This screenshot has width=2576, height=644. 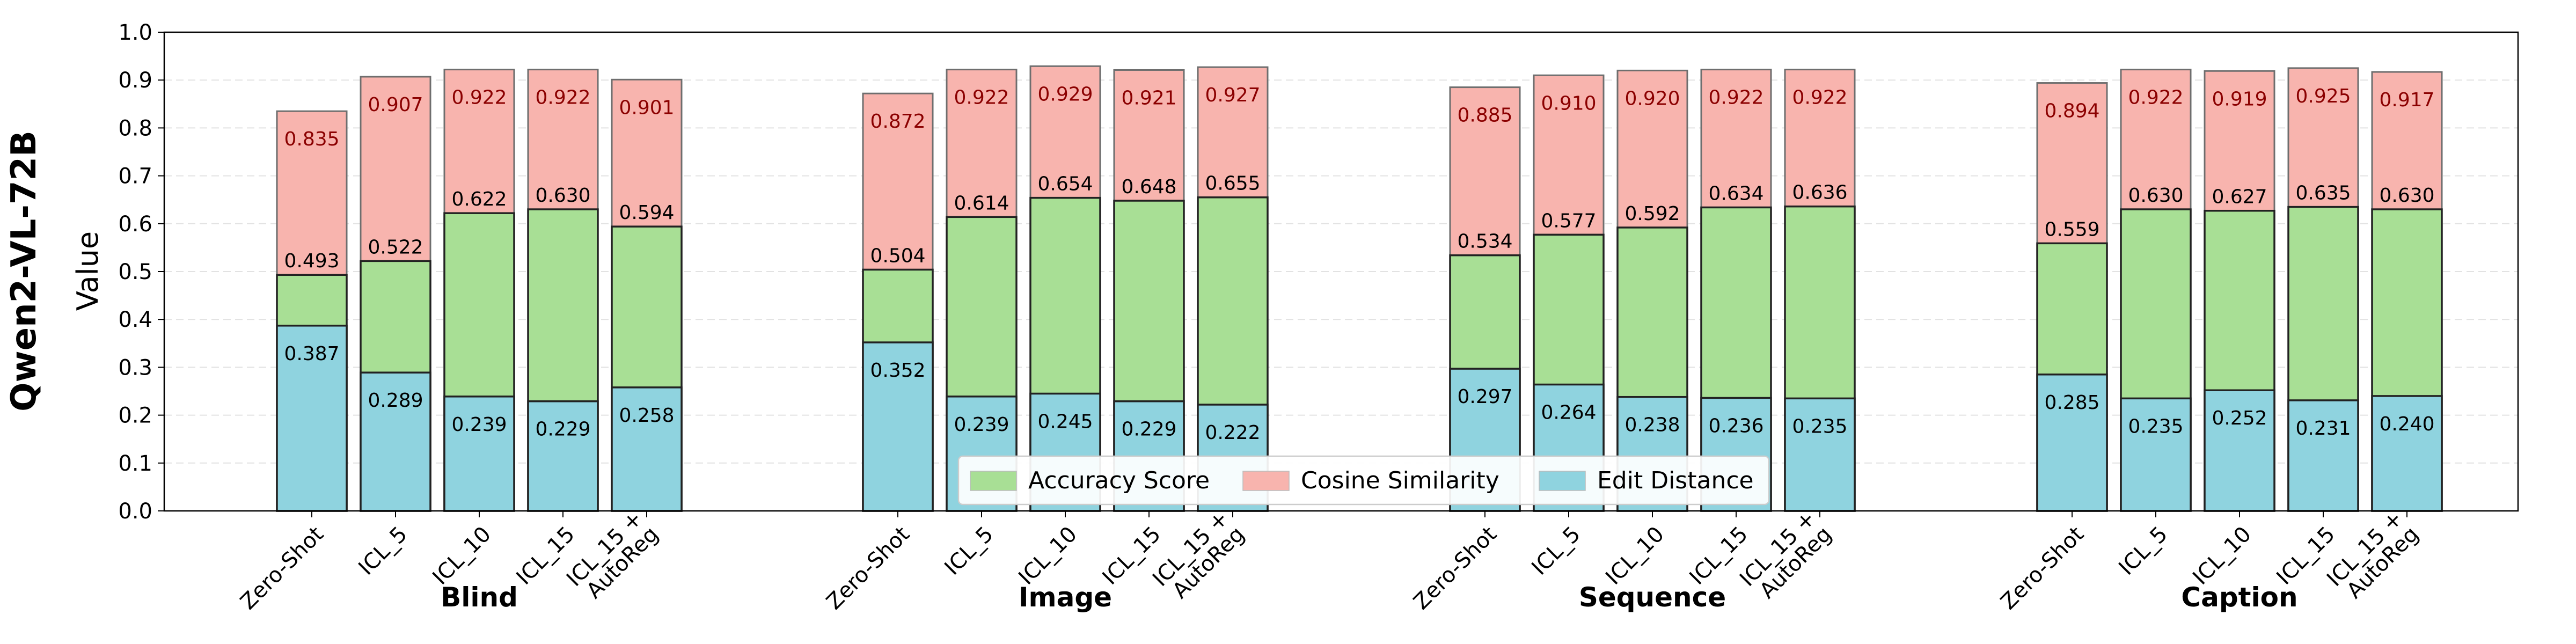 What do you see at coordinates (135, 80) in the screenshot?
I see `y-tick-label: 0.9` at bounding box center [135, 80].